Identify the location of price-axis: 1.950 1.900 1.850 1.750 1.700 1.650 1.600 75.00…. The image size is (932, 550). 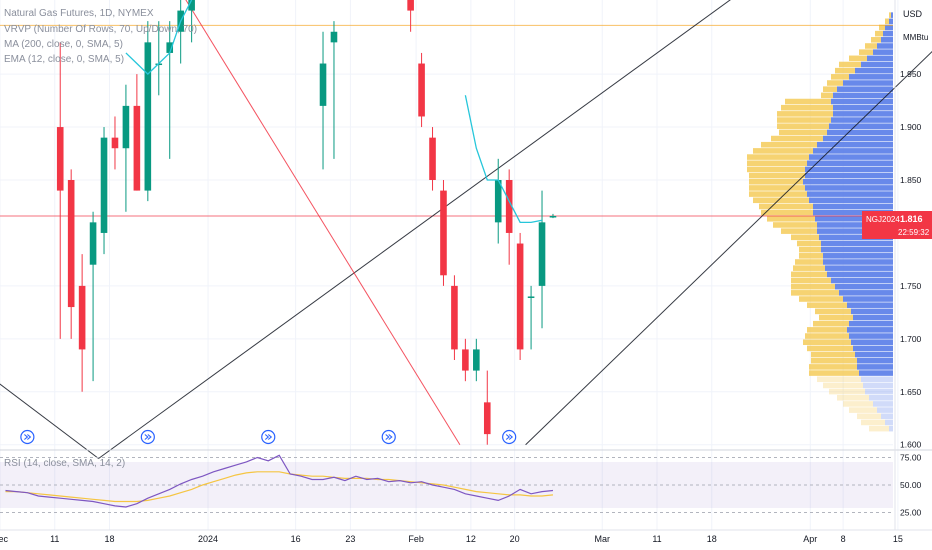
(911, 293).